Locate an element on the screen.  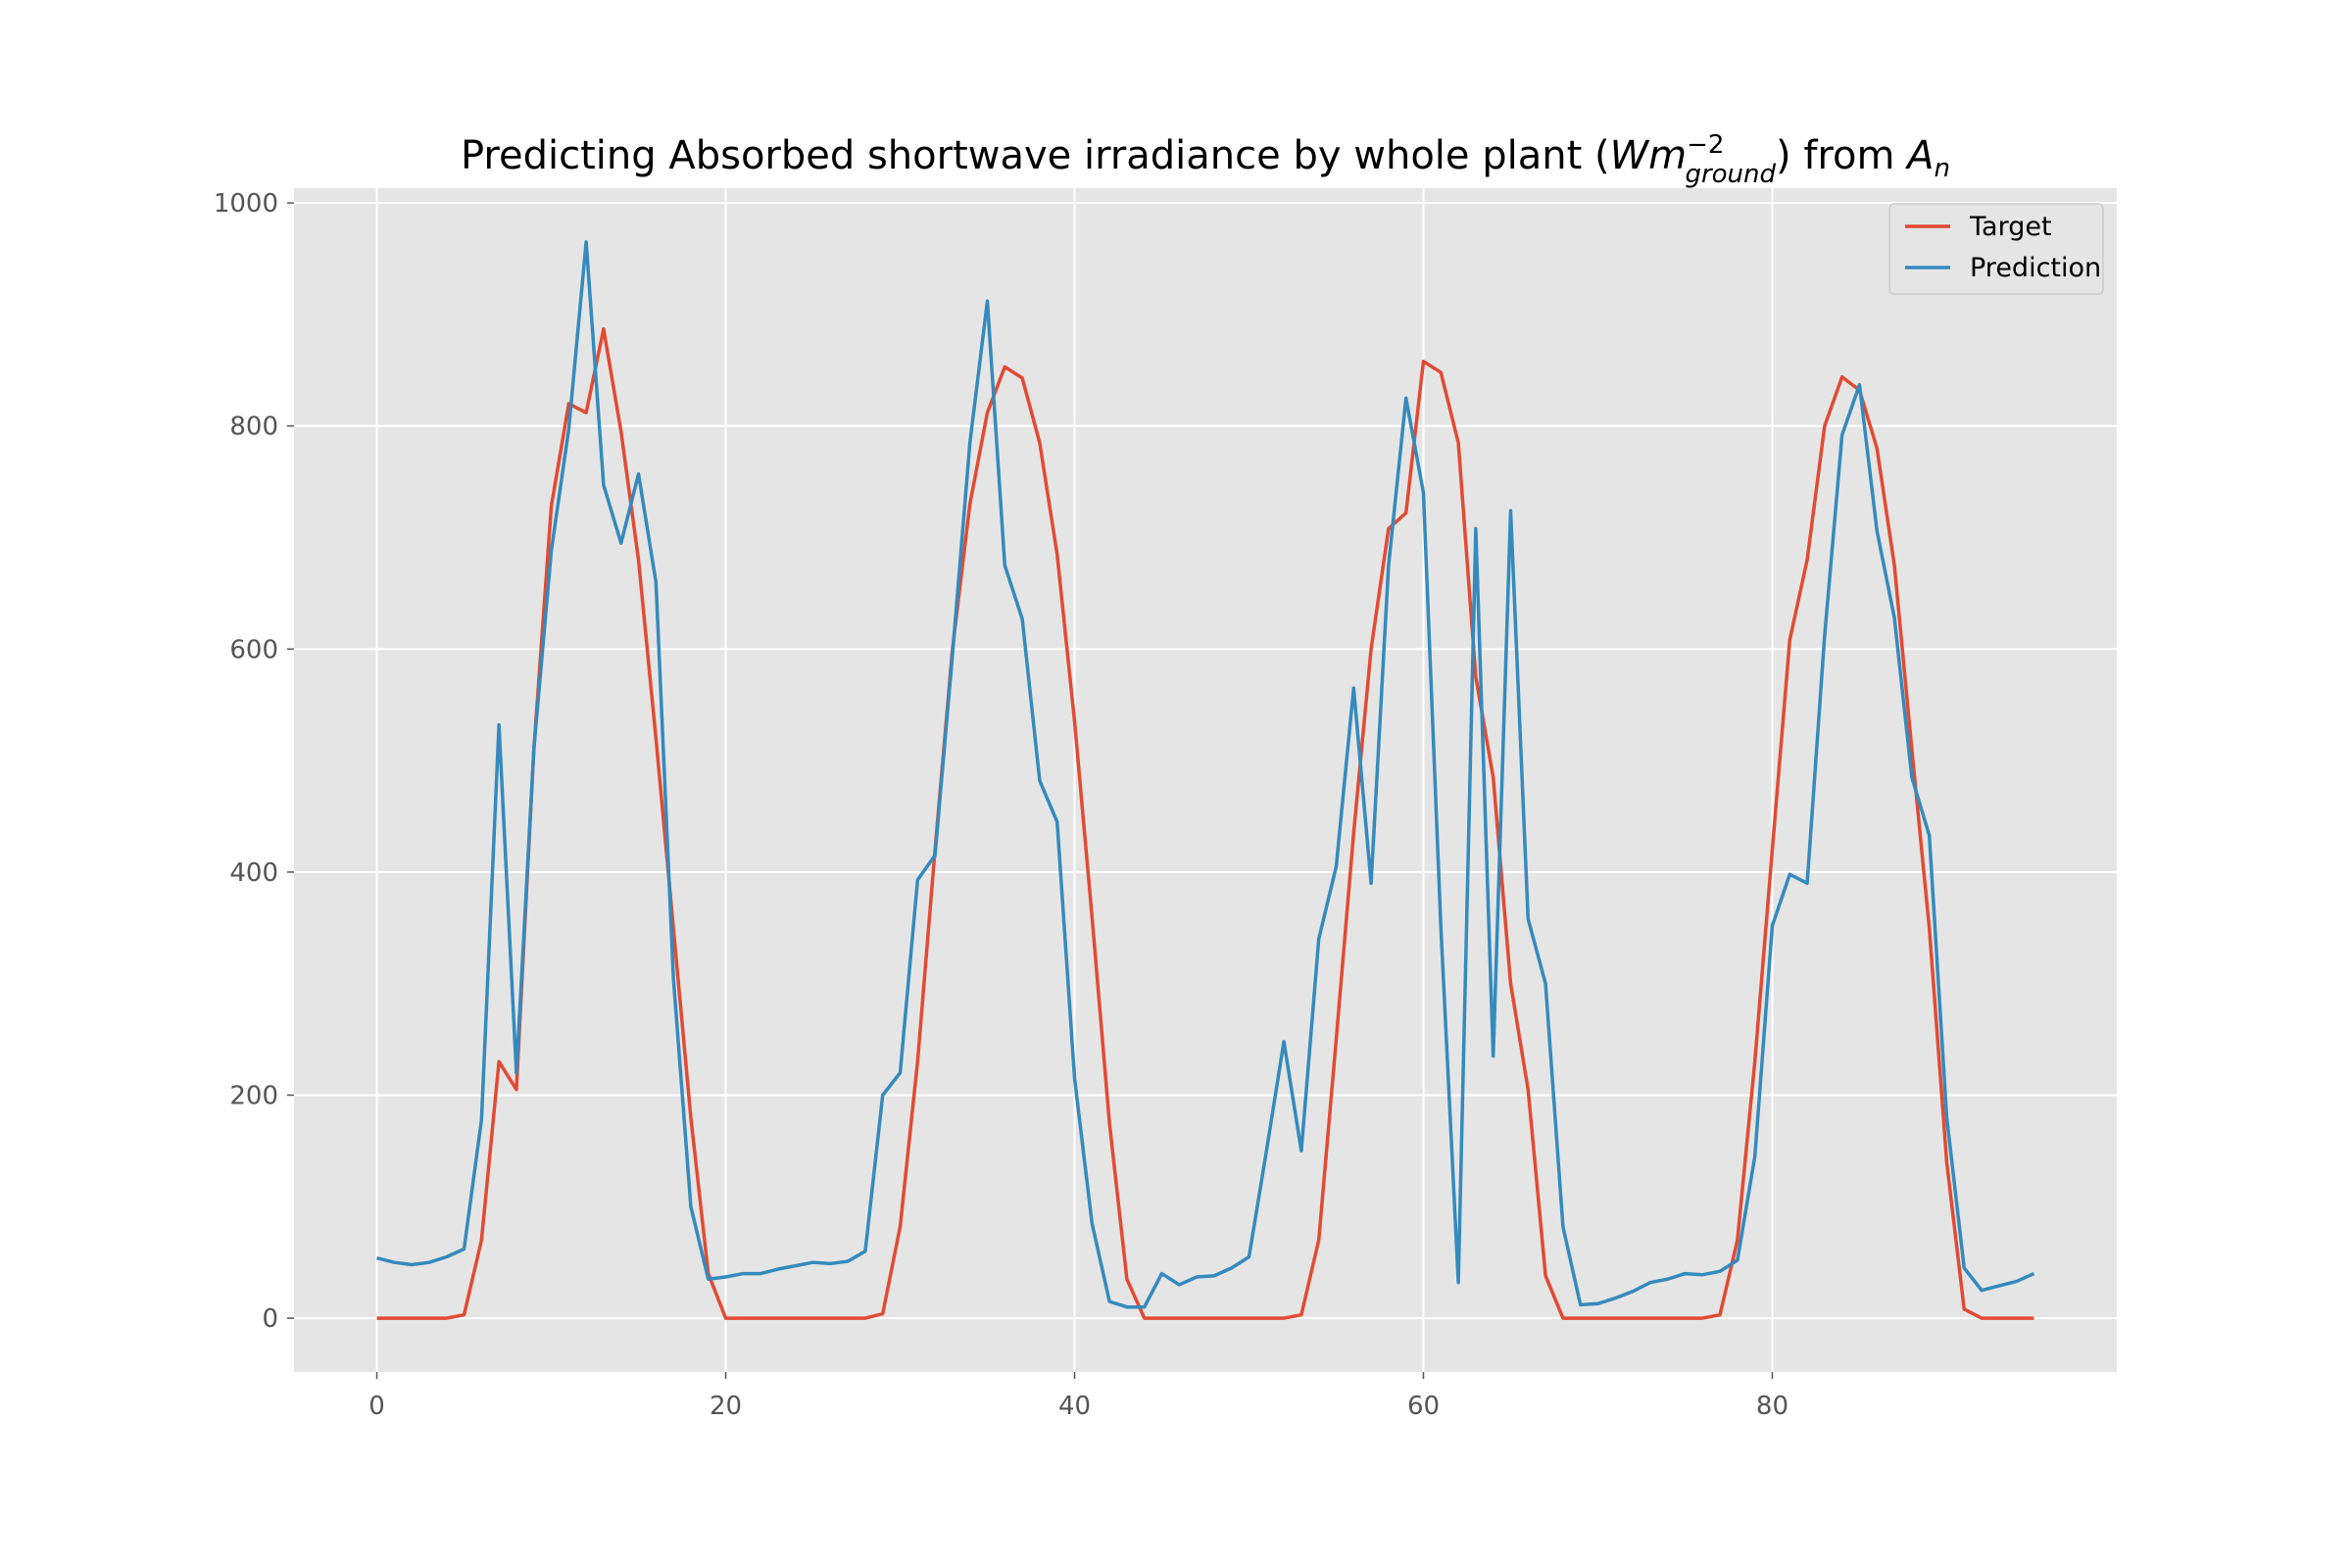
chart-title-an-sub: n is located at coordinates (1942, 168).